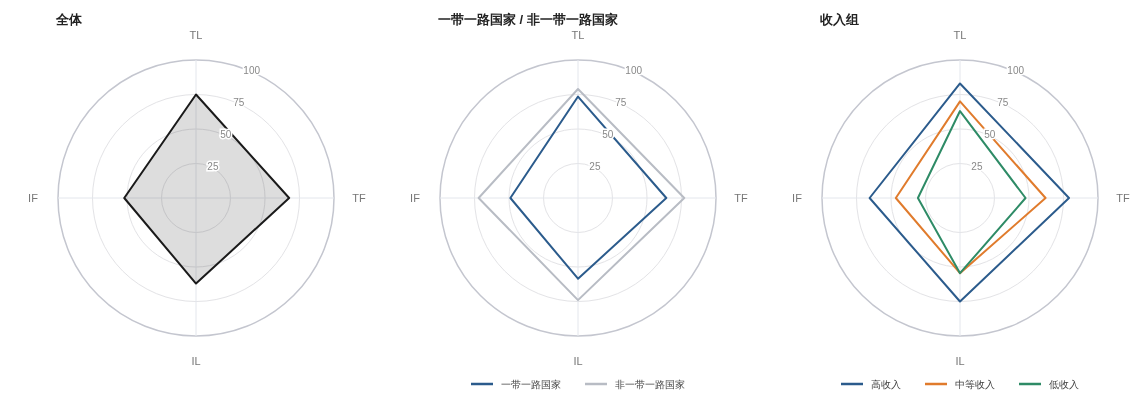 The width and height of the screenshot is (1146, 410). What do you see at coordinates (531, 384) in the screenshot?
I see `legend-label: 一带一路国家` at bounding box center [531, 384].